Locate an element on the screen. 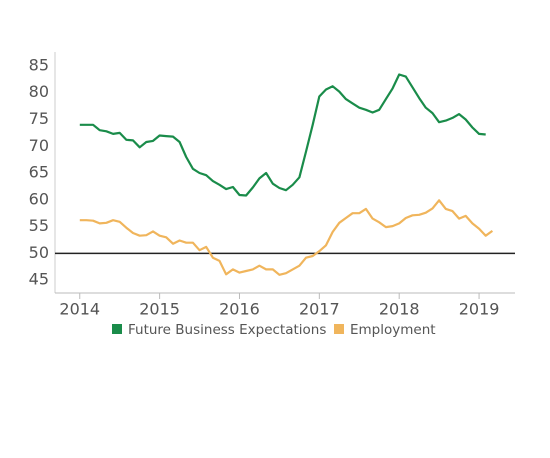 This screenshot has height=458, width=550. y-tick-label: 65 is located at coordinates (39, 172).